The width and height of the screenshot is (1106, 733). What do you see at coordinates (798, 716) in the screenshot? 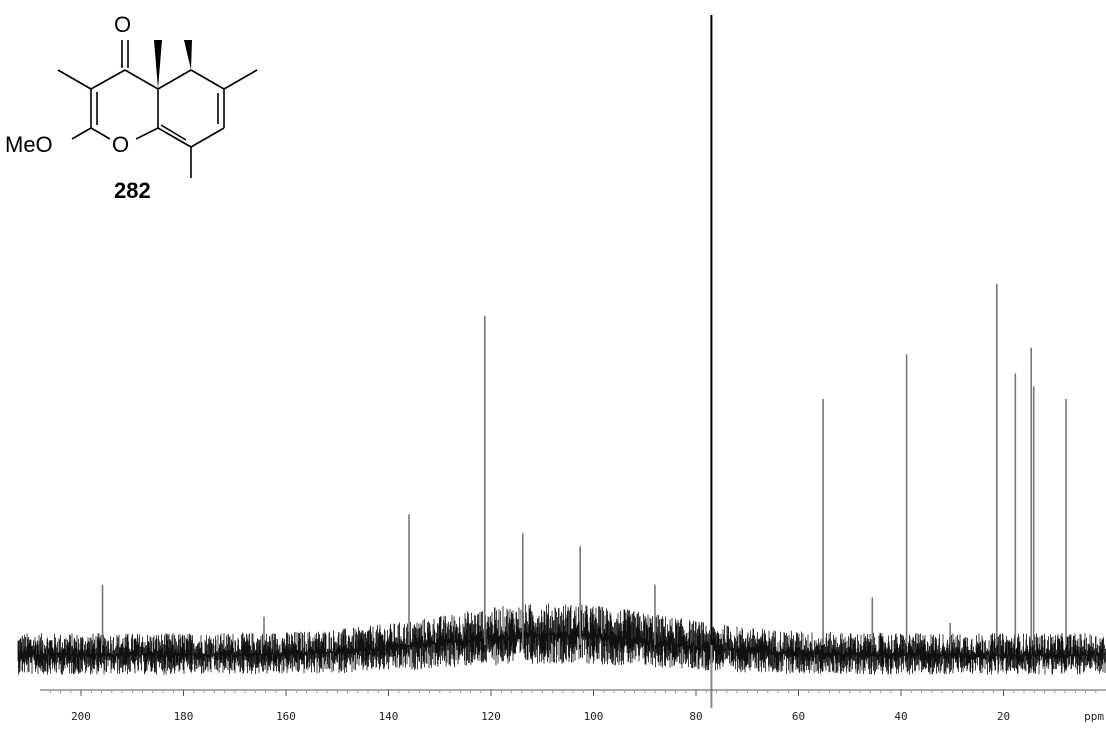
I see `tick-label-60: 60` at bounding box center [798, 716].